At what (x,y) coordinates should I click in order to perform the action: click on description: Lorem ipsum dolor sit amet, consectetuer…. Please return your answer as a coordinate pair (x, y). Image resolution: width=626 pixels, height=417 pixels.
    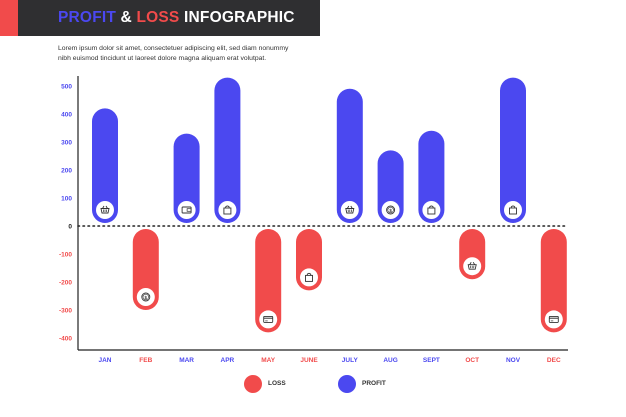
    Looking at the image, I should click on (178, 54).